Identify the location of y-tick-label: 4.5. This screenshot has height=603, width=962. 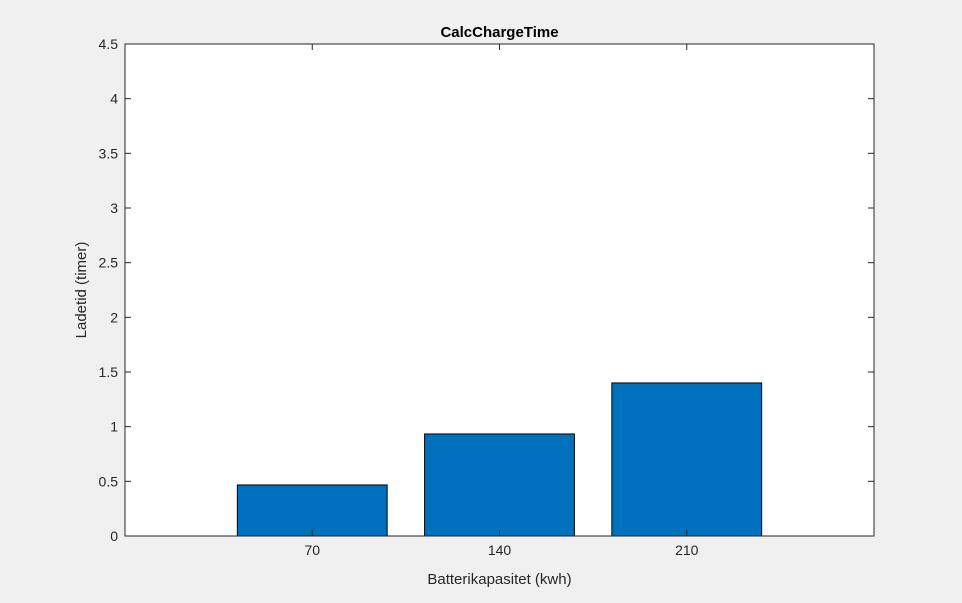
(109, 44).